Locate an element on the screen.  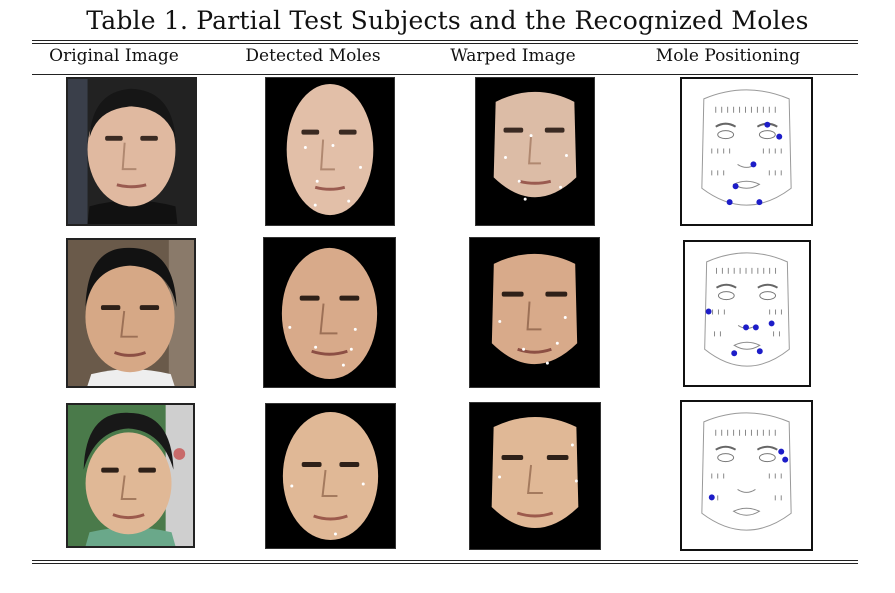
col-header-detected: Detected Moles is located at coordinates (313, 56).